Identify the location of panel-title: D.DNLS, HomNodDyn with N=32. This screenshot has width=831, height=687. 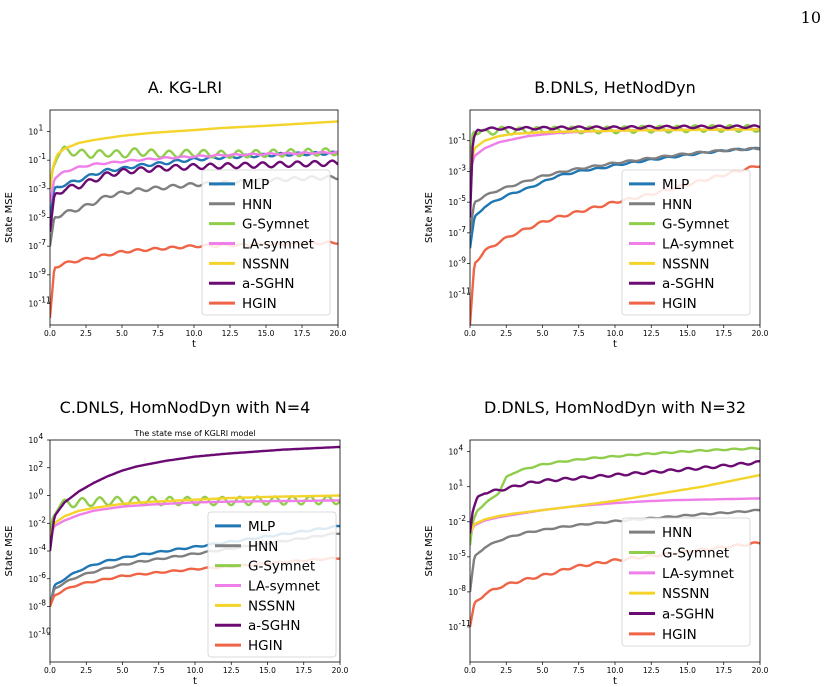
(615, 407).